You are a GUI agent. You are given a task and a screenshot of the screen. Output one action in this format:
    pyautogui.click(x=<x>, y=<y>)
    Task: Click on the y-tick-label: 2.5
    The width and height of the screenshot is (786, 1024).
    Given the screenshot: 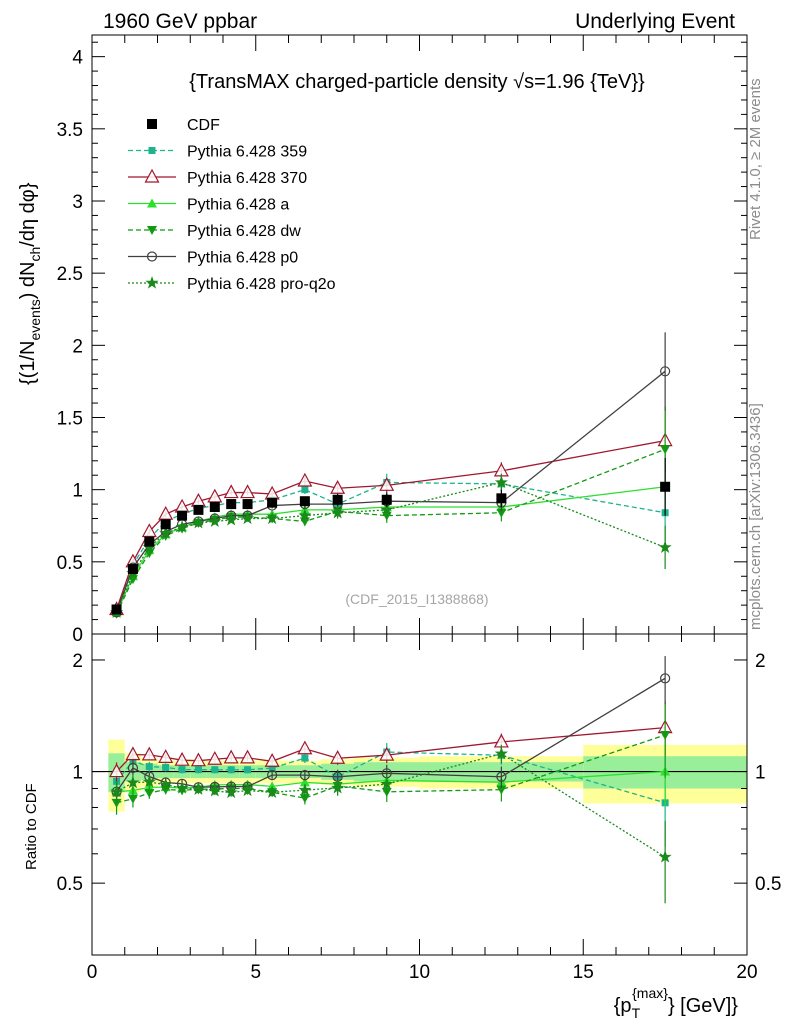 What is the action you would take?
    pyautogui.click(x=70, y=274)
    